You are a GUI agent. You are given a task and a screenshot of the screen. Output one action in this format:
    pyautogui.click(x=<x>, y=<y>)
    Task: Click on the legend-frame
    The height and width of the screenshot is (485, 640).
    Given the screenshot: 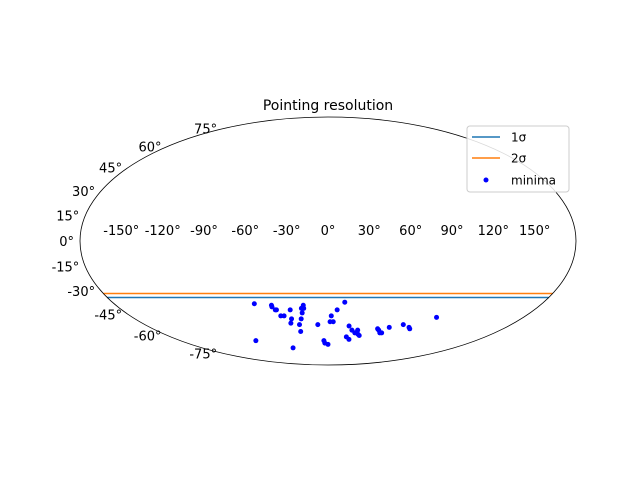 What is the action you would take?
    pyautogui.click(x=518, y=159)
    